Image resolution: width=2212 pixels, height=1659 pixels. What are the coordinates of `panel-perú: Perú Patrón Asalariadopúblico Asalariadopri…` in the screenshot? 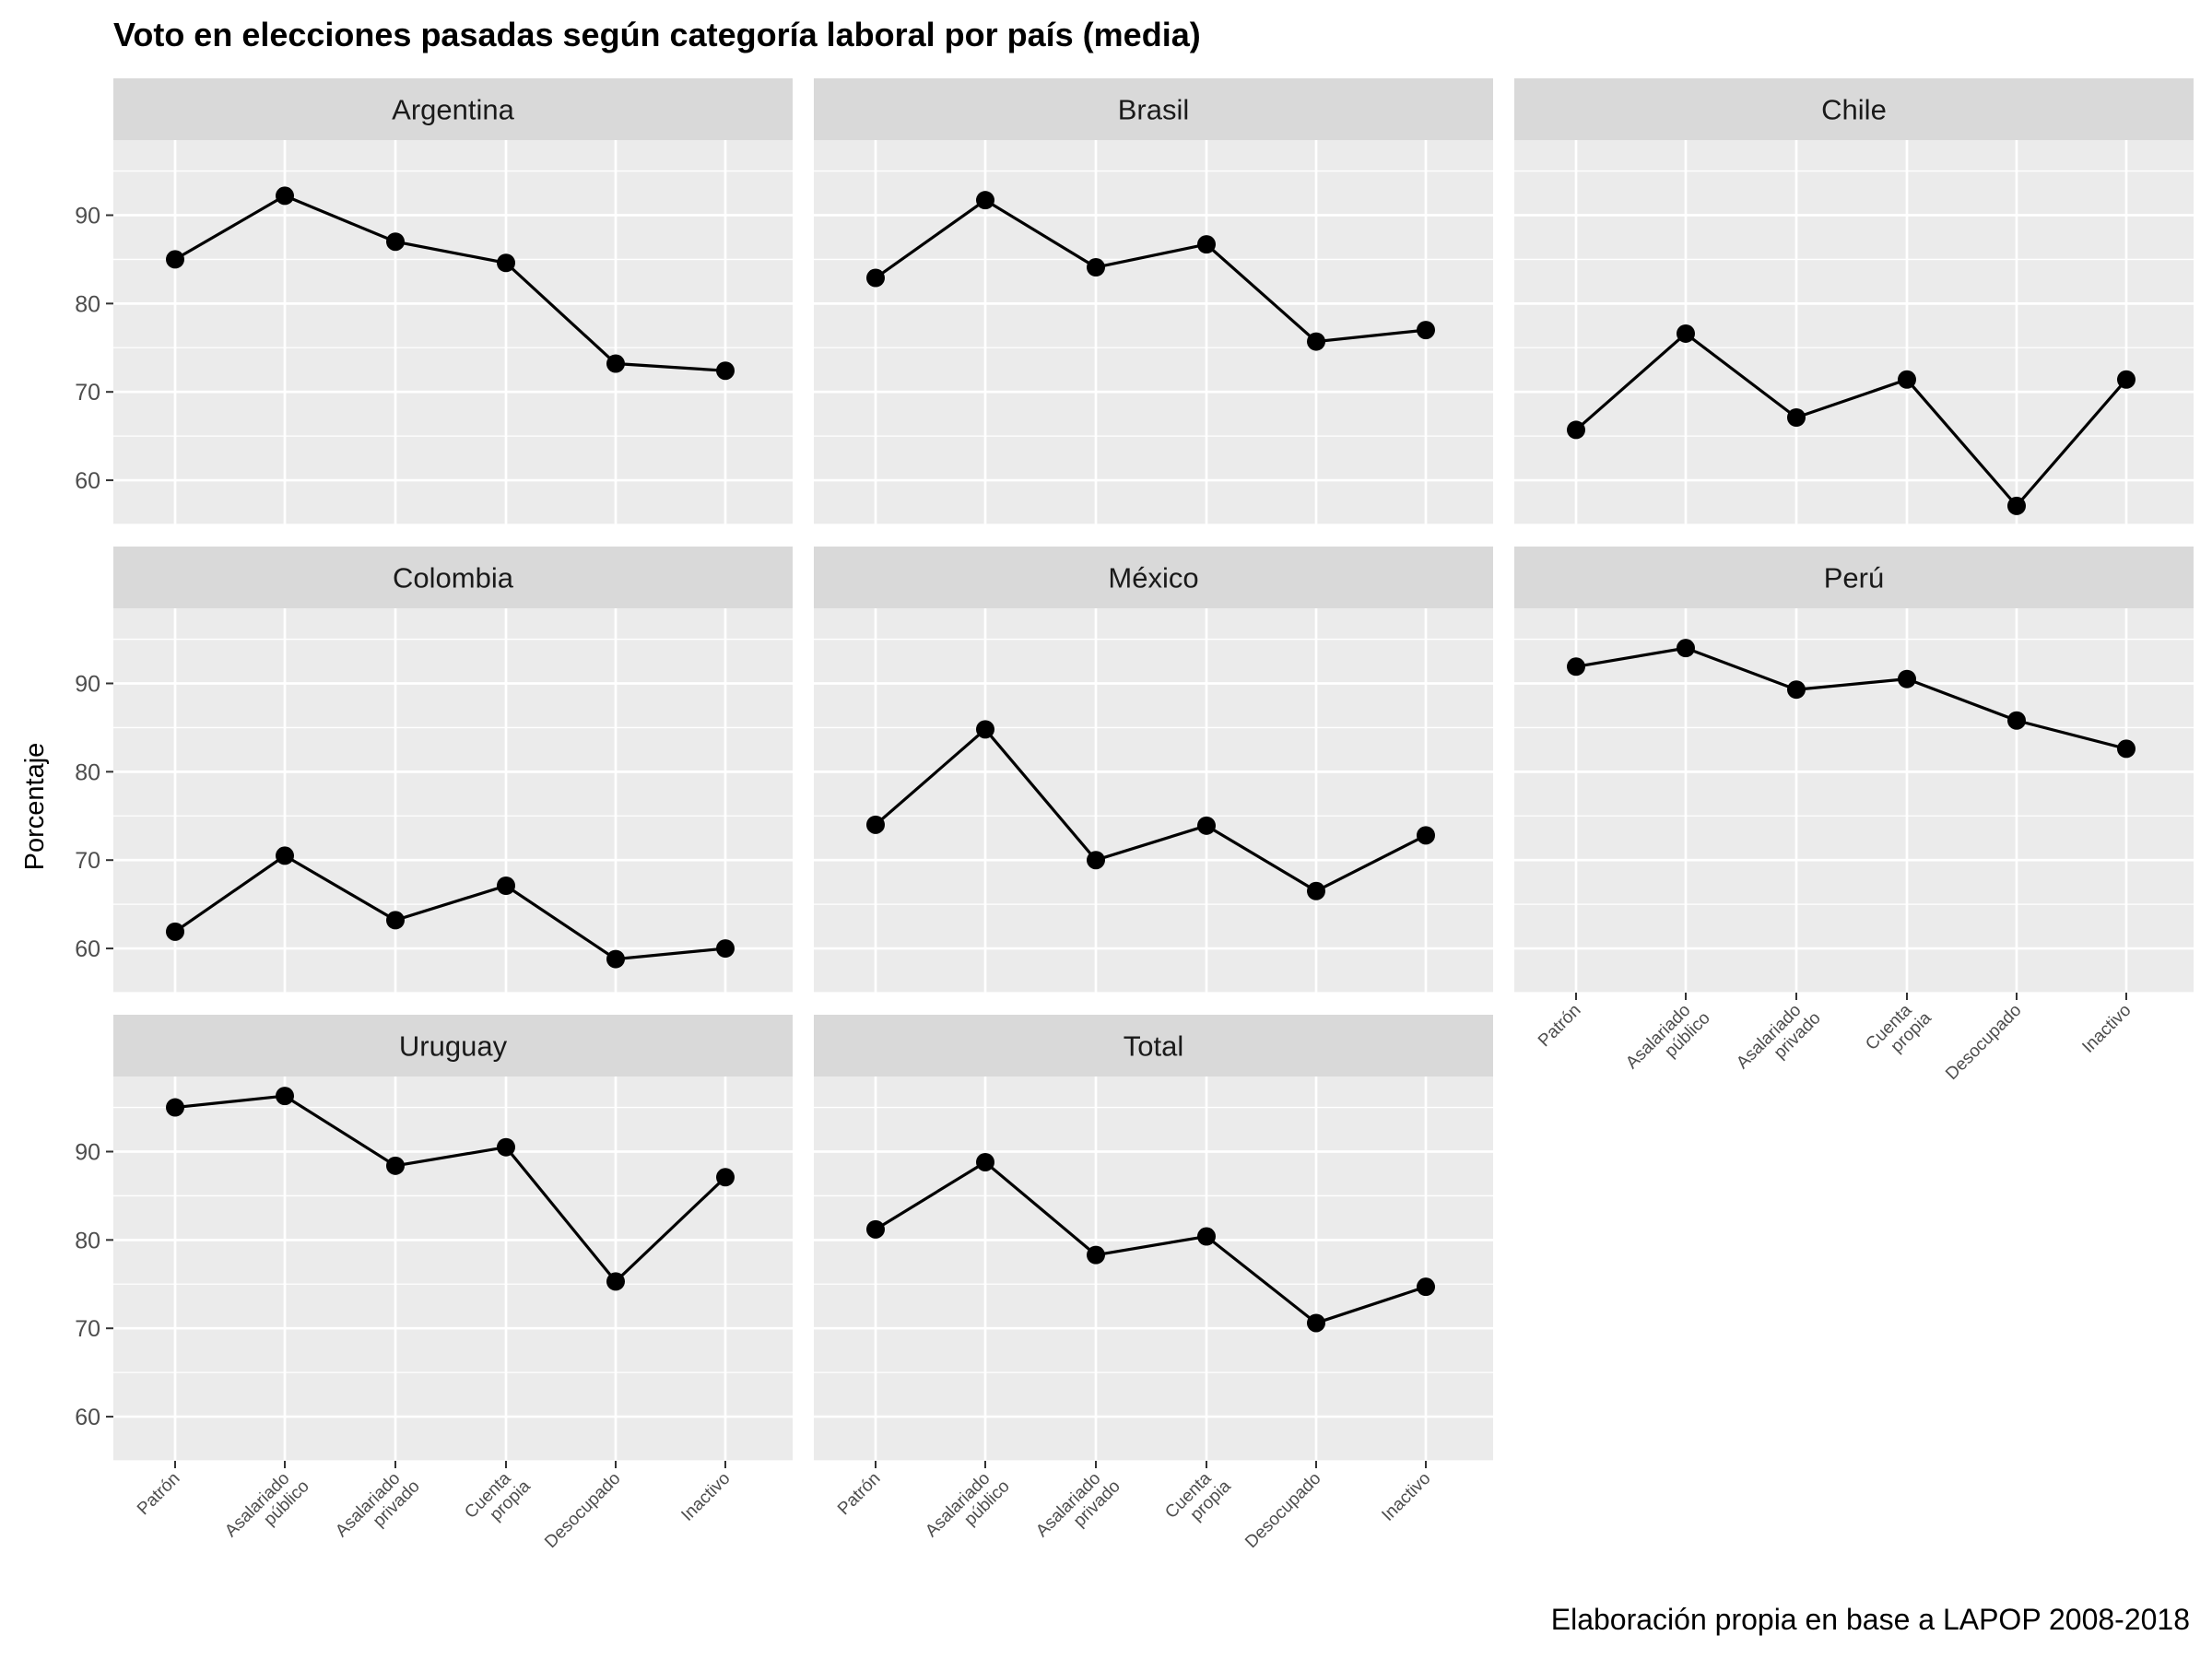 It's located at (1854, 817).